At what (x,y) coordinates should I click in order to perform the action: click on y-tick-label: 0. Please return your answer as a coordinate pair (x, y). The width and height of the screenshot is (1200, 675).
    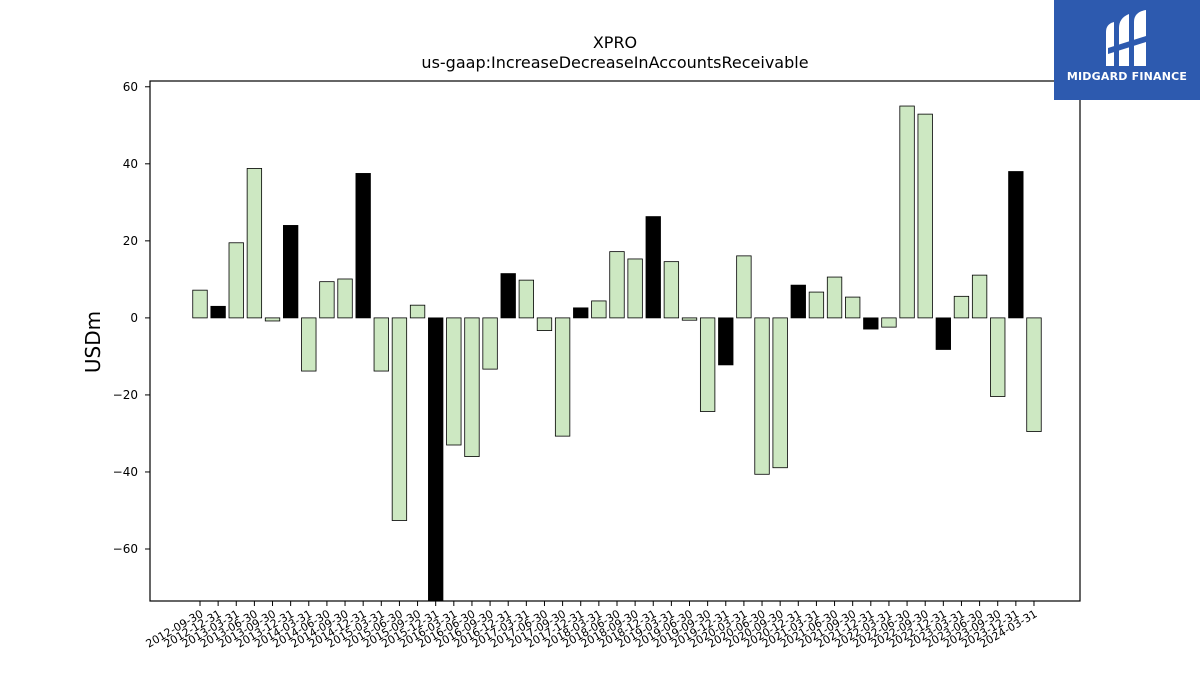
    Looking at the image, I should click on (134, 318).